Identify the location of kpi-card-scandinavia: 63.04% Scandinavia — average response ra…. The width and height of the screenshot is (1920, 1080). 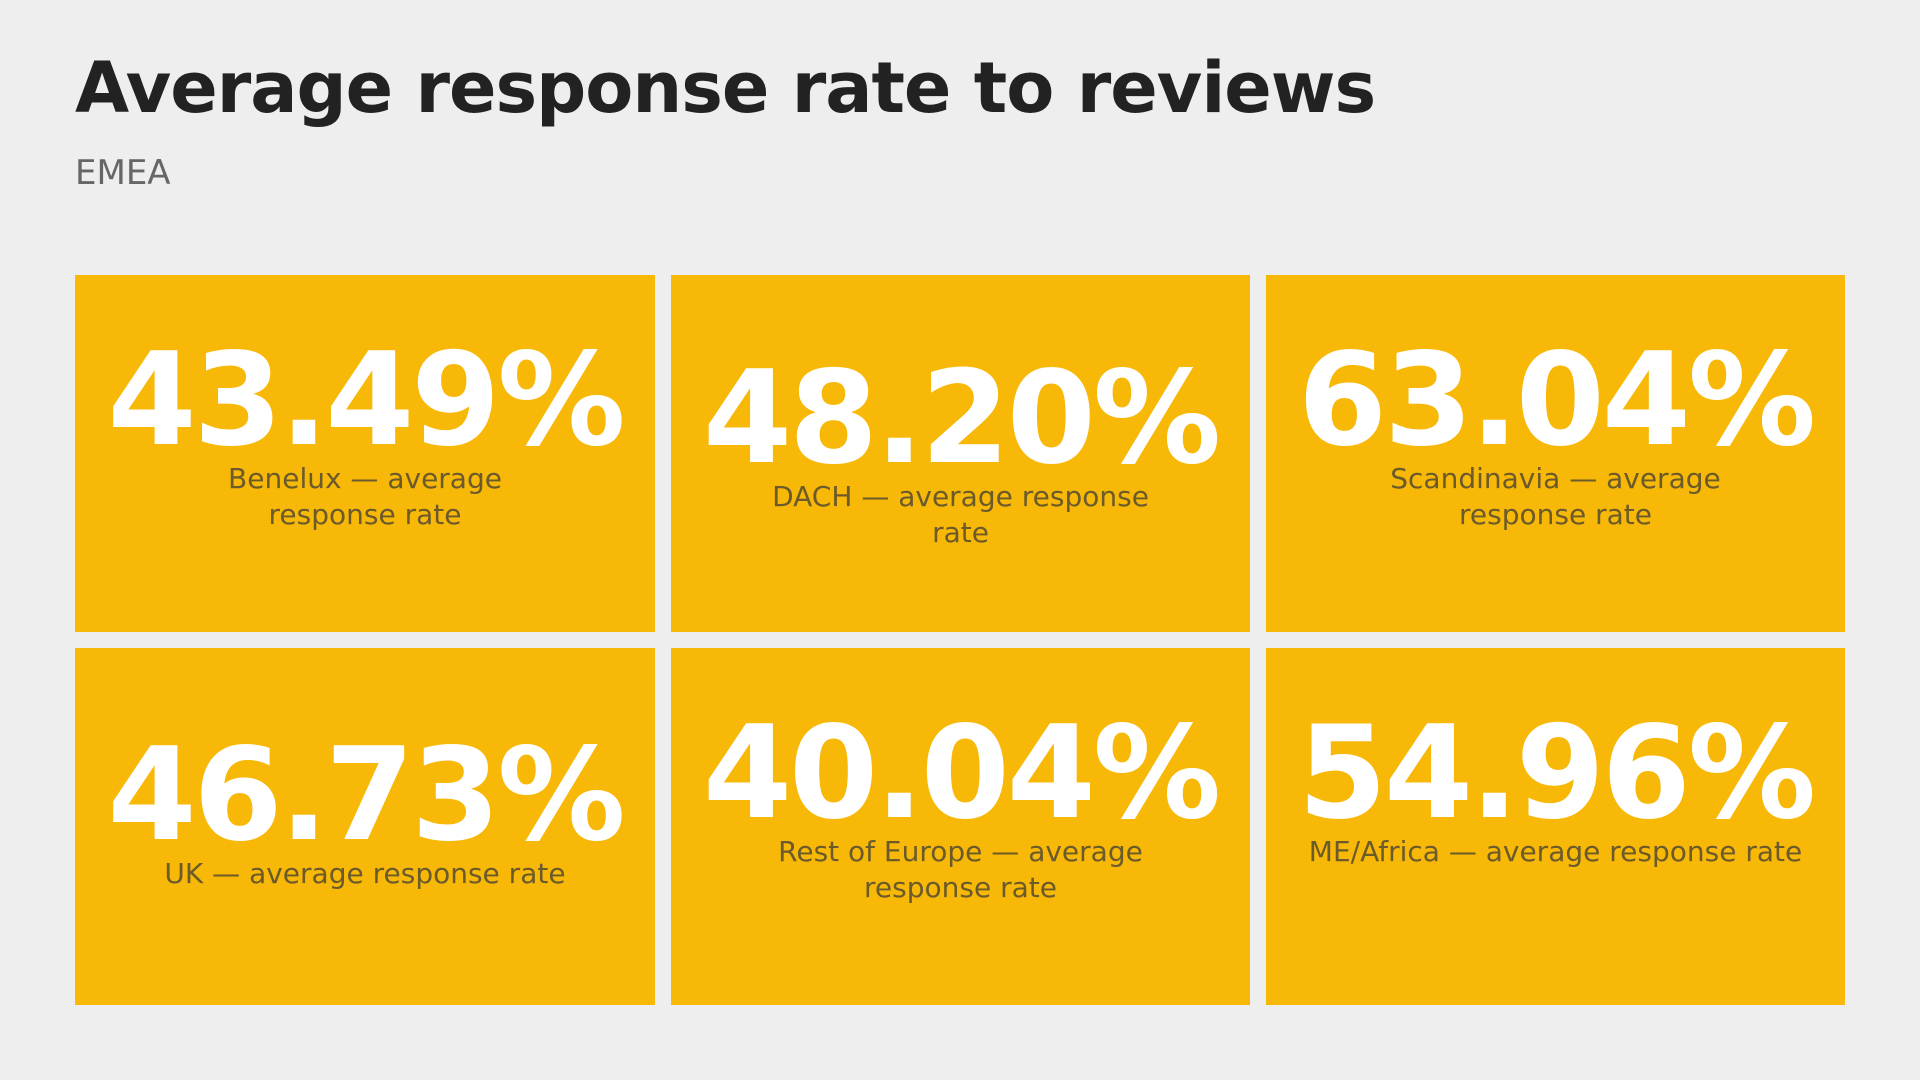
(1555, 453).